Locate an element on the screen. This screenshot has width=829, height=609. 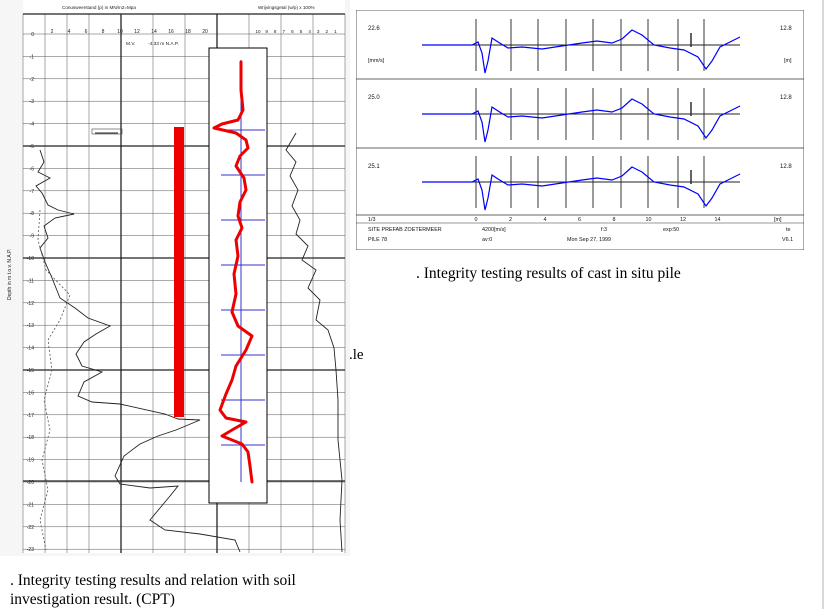
depth-tick-label: -20 is located at coordinates (30, 483).